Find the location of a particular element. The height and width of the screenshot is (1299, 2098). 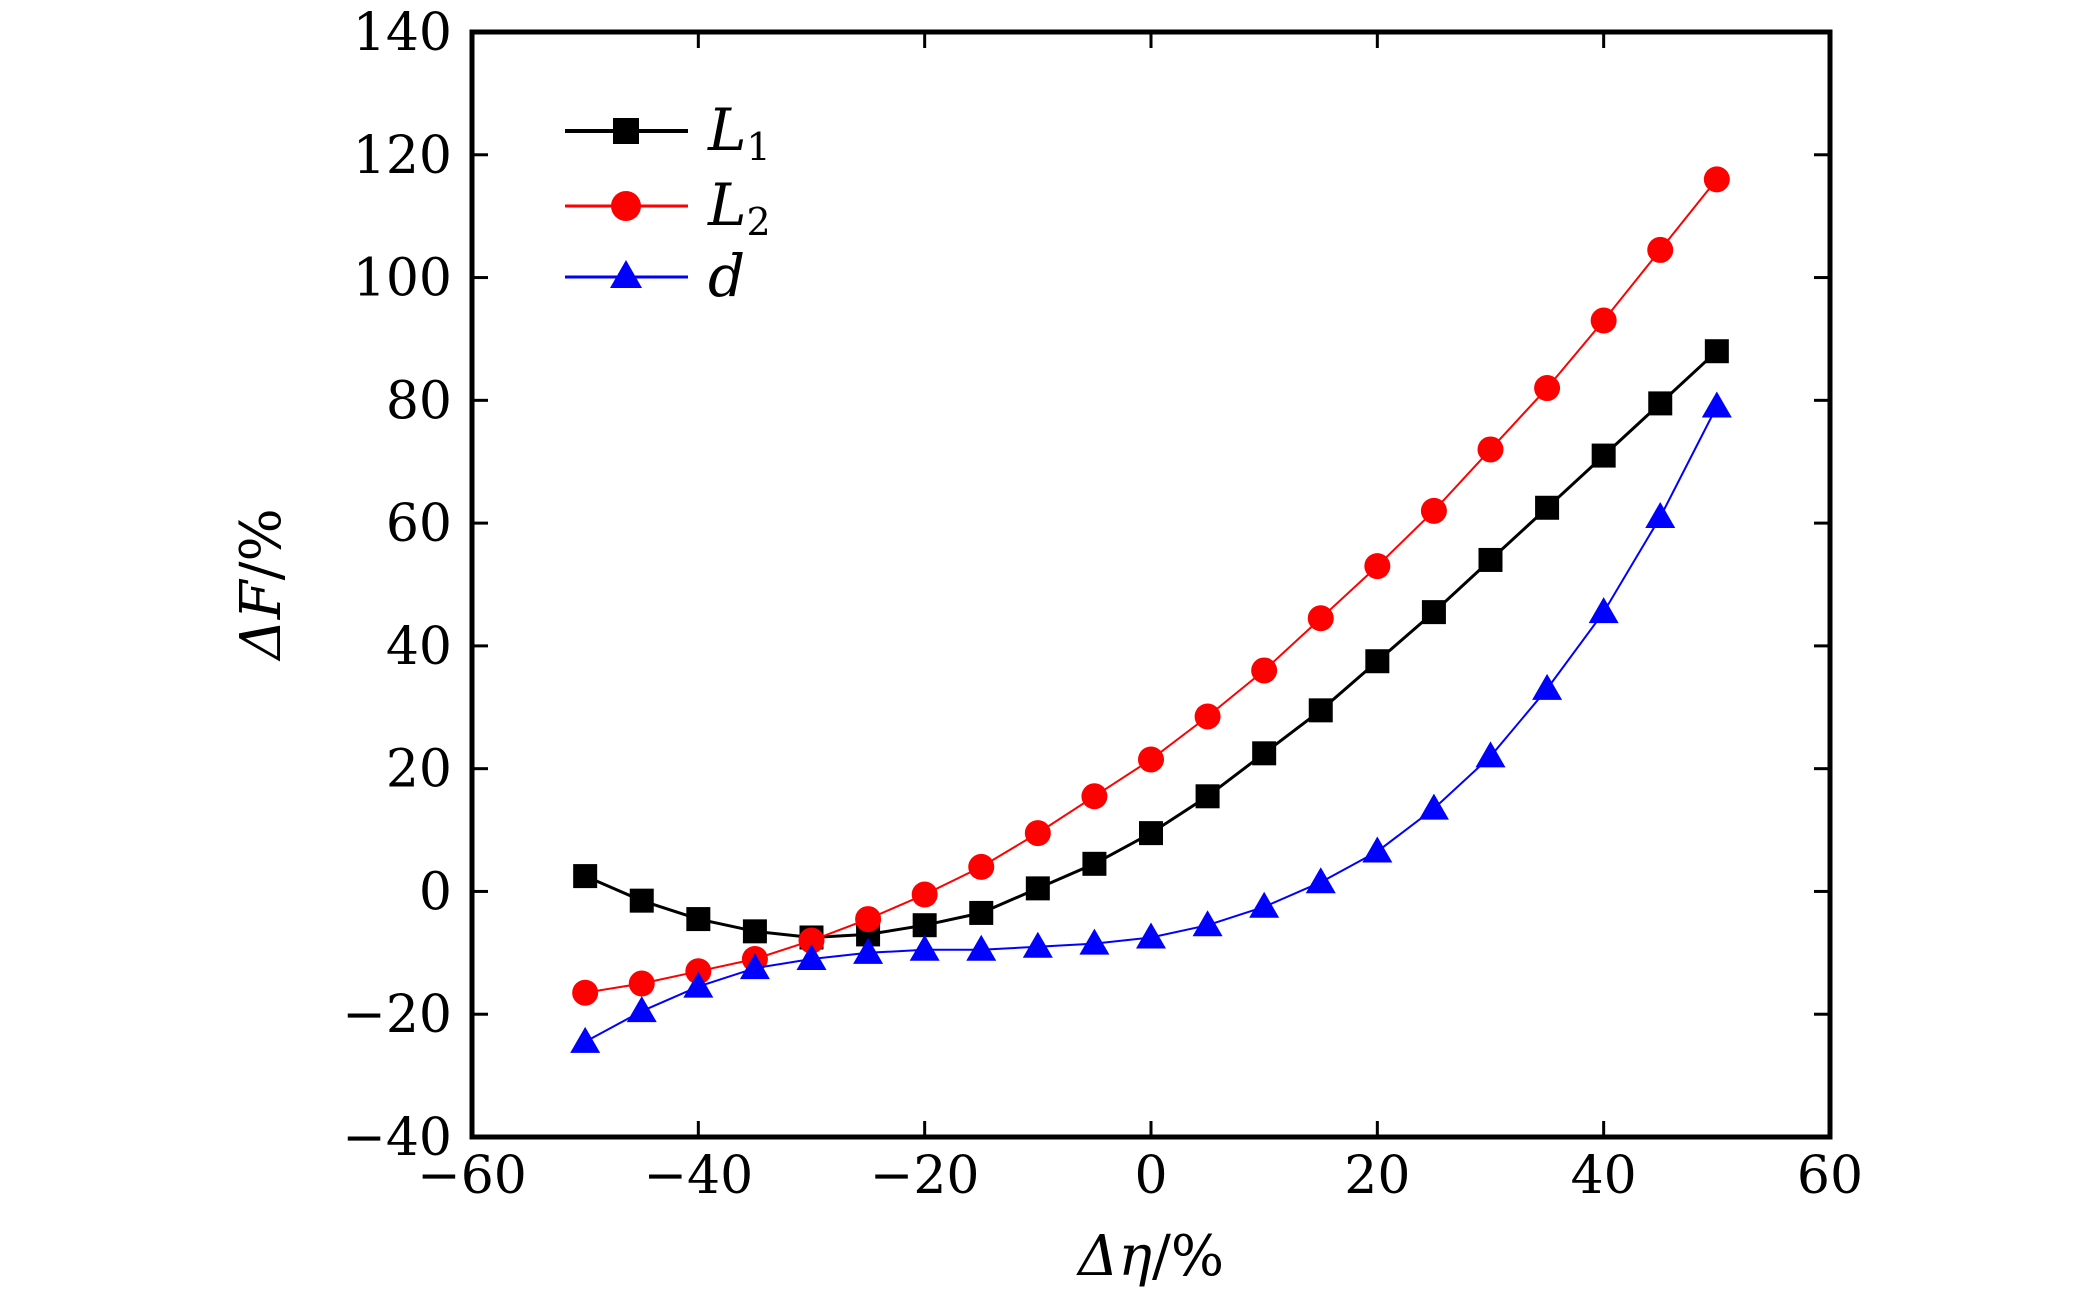

x-tick-label: −20 is located at coordinates (925, 1176).